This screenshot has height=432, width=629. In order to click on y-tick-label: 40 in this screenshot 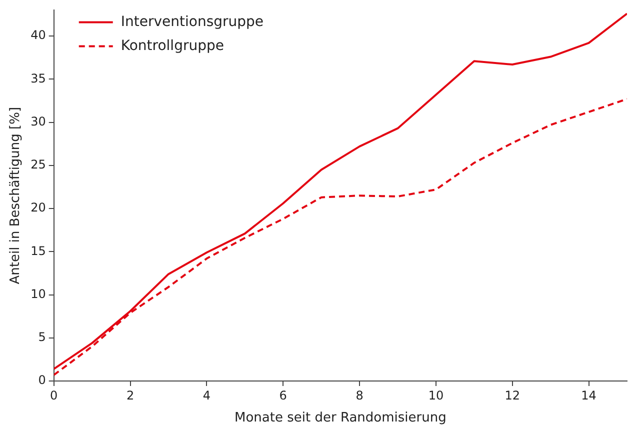, I will do `click(38, 35)`.